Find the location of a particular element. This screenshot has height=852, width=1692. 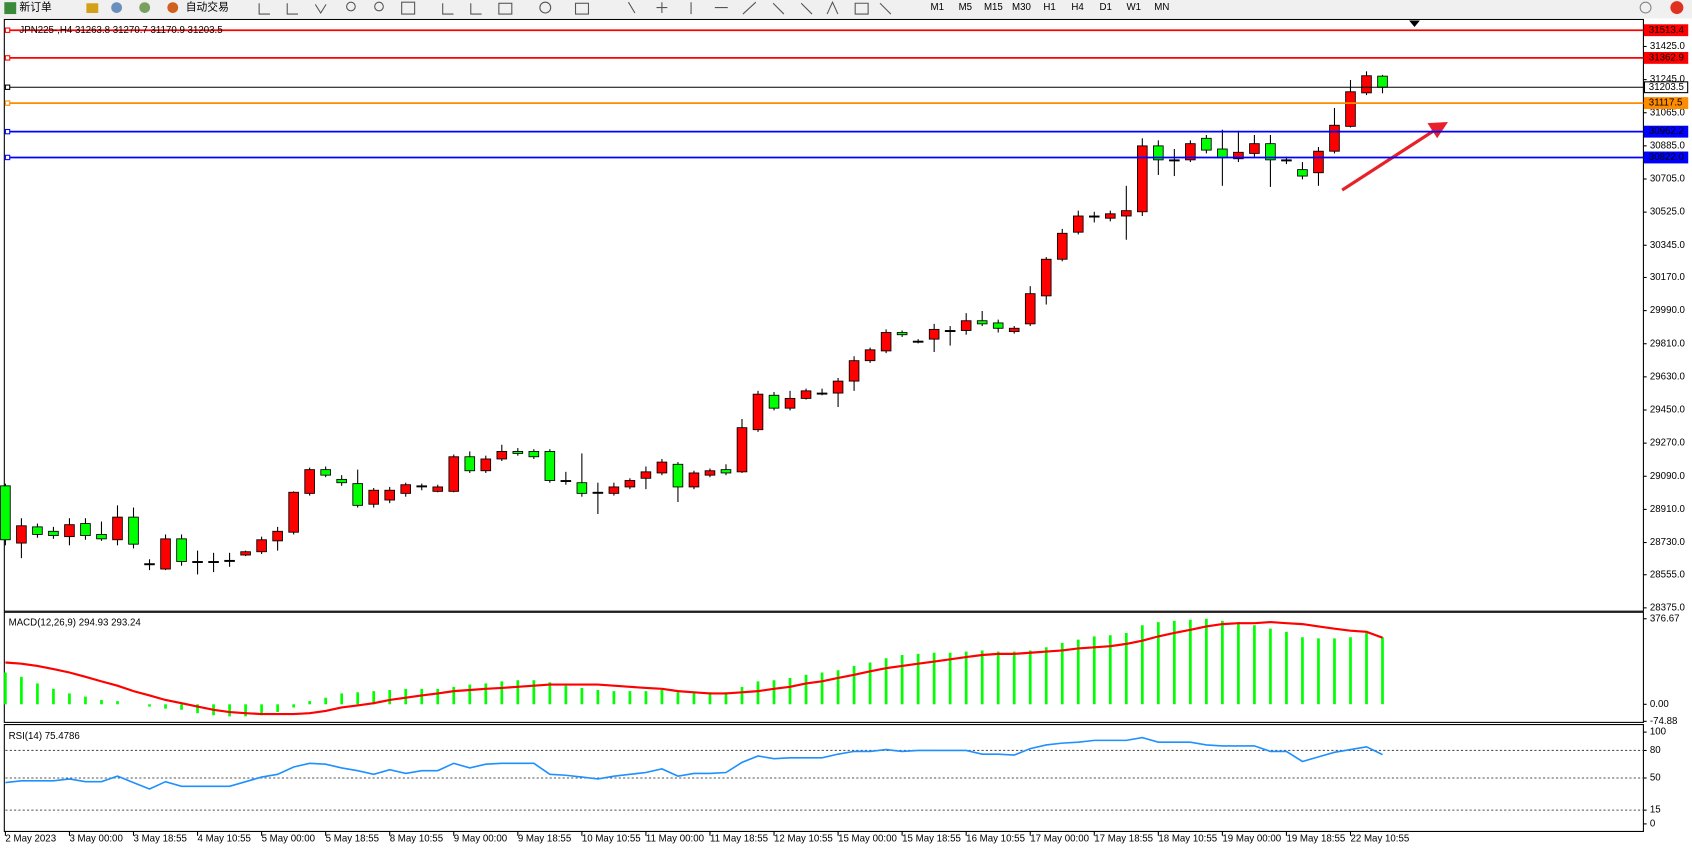

period-icon is located at coordinates (545, 7).